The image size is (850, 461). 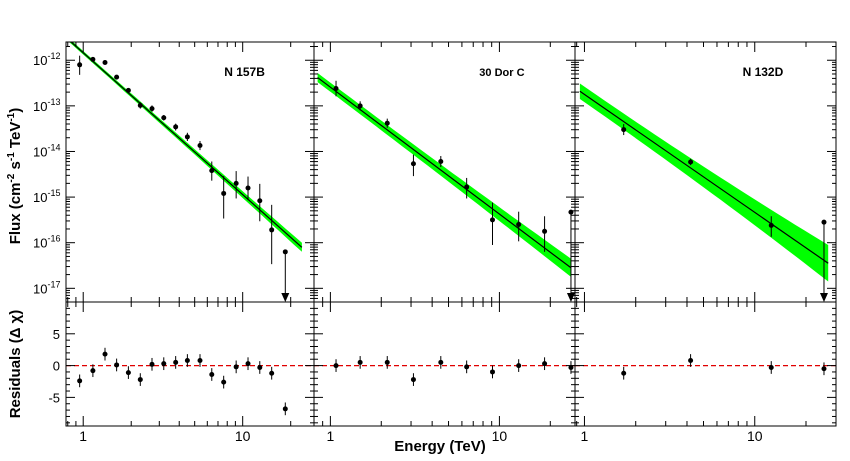 I want to click on flux-y-axis-title: Flux (cm-2 s-1 TeV-1), so click(x=15, y=176).